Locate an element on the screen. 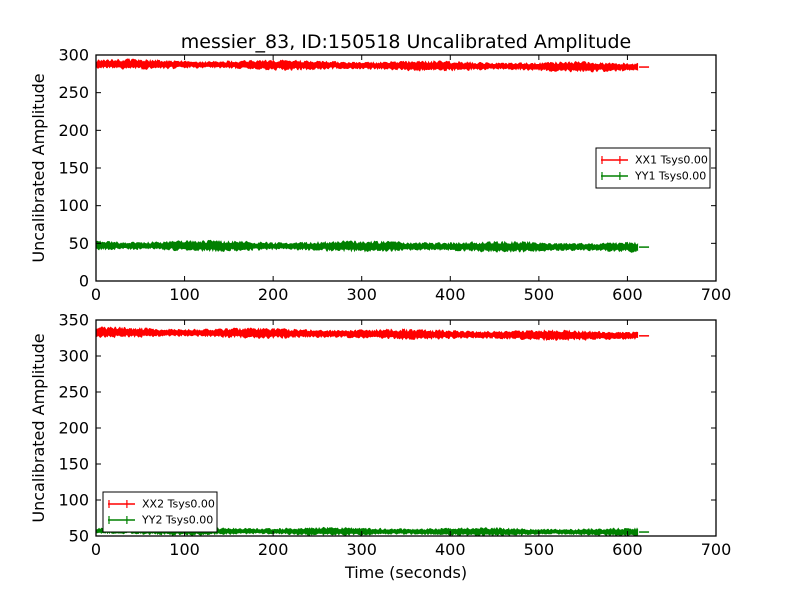 Image resolution: width=800 pixels, height=600 pixels. legend-label: XX1 Tsys0.00 is located at coordinates (671, 160).